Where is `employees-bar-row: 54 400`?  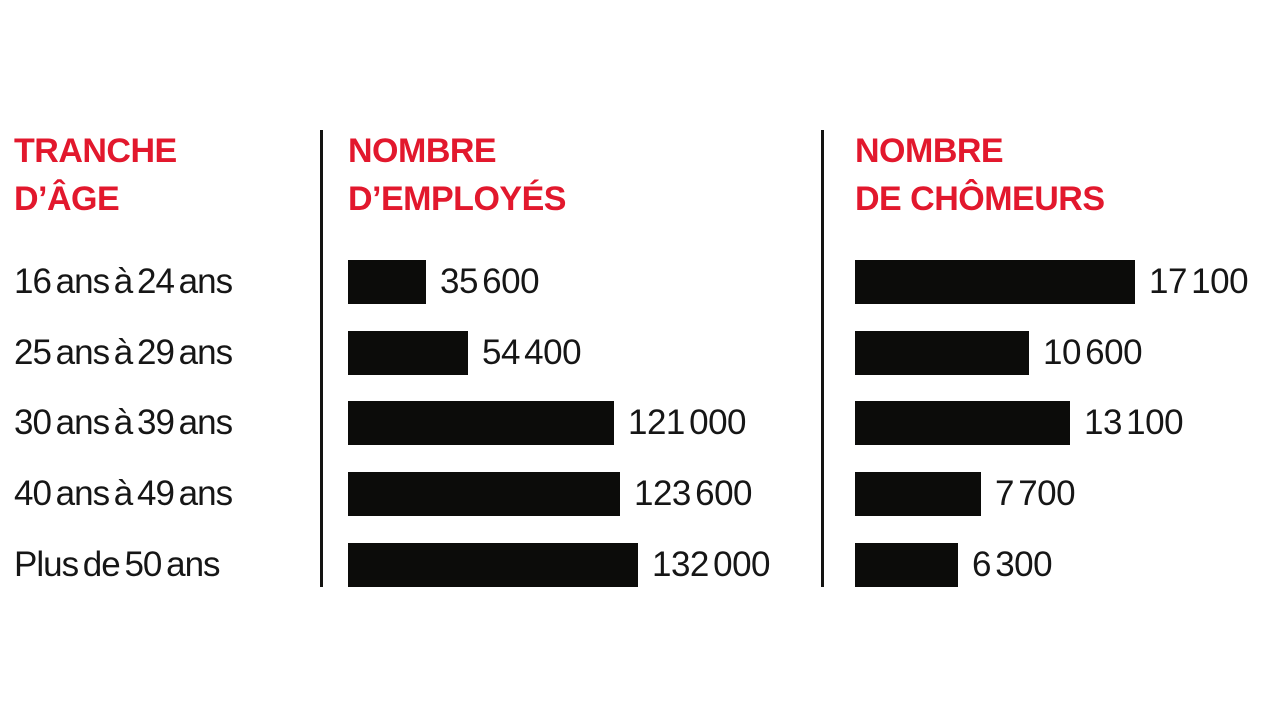 employees-bar-row: 54 400 is located at coordinates (465, 352).